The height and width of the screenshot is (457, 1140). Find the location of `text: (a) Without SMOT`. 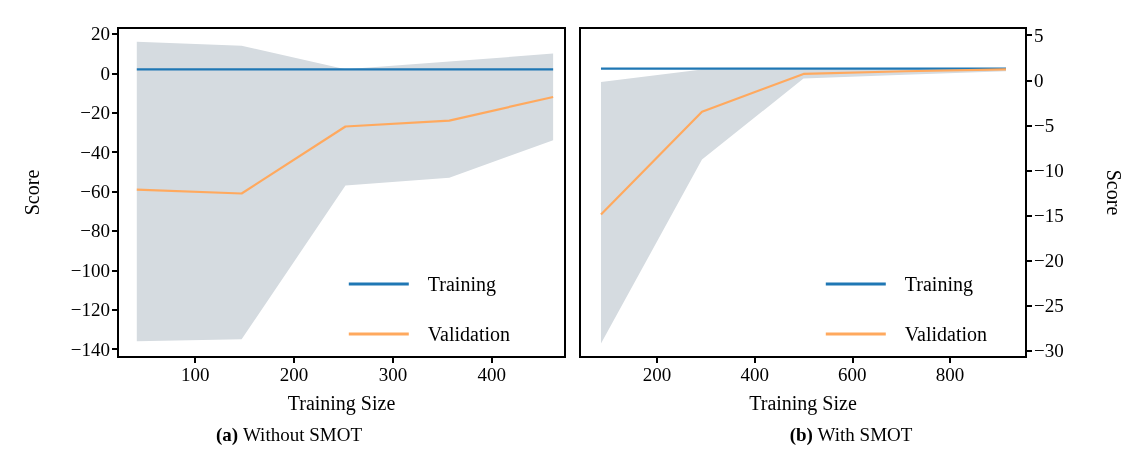

text: (a) Without SMOT is located at coordinates (289, 435).